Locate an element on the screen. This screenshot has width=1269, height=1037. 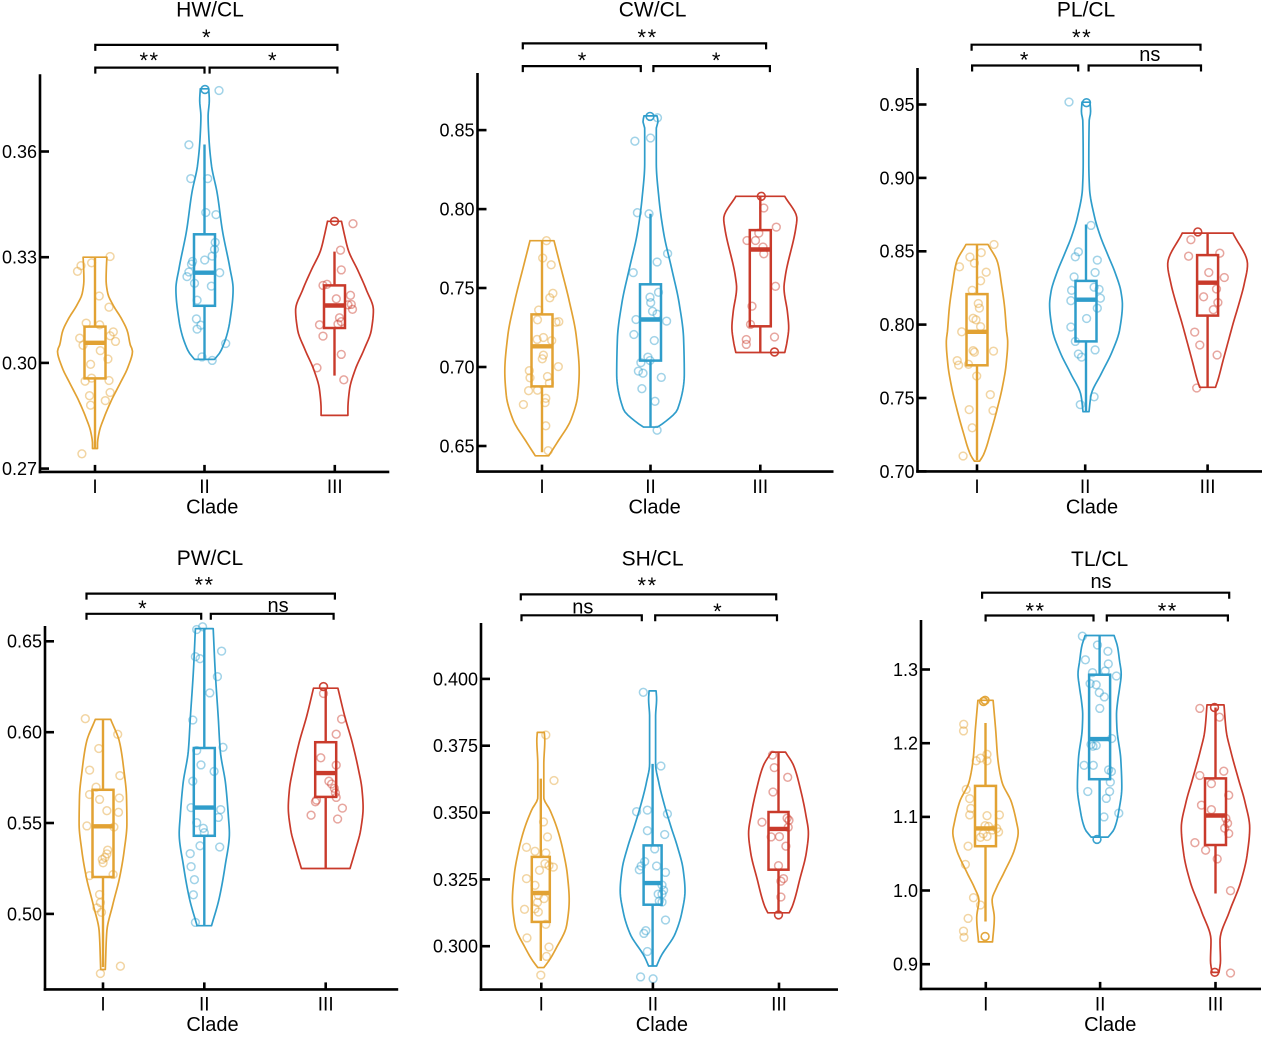
svg-text: 0.50 is located at coordinates (24, 914).